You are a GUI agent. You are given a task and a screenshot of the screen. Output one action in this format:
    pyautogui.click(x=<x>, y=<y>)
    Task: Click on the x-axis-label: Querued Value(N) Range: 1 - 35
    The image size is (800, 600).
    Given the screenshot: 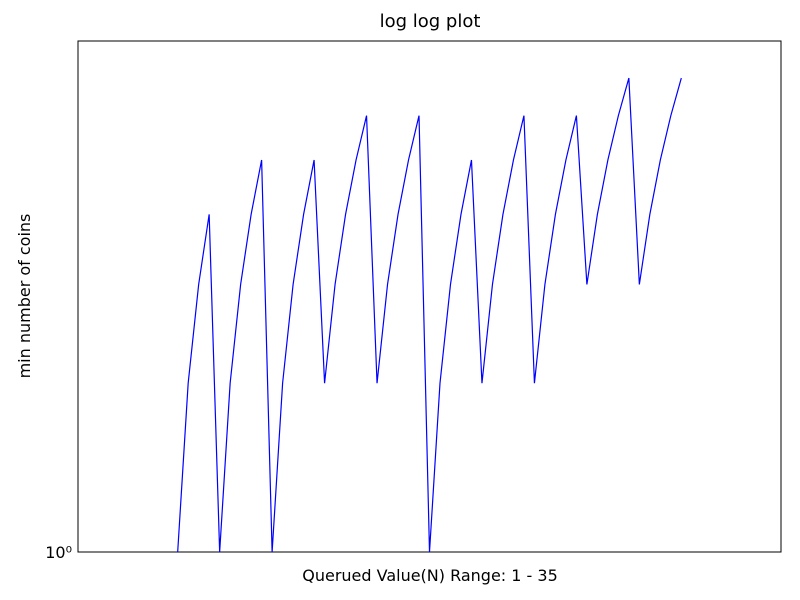 What is the action you would take?
    pyautogui.click(x=430, y=575)
    